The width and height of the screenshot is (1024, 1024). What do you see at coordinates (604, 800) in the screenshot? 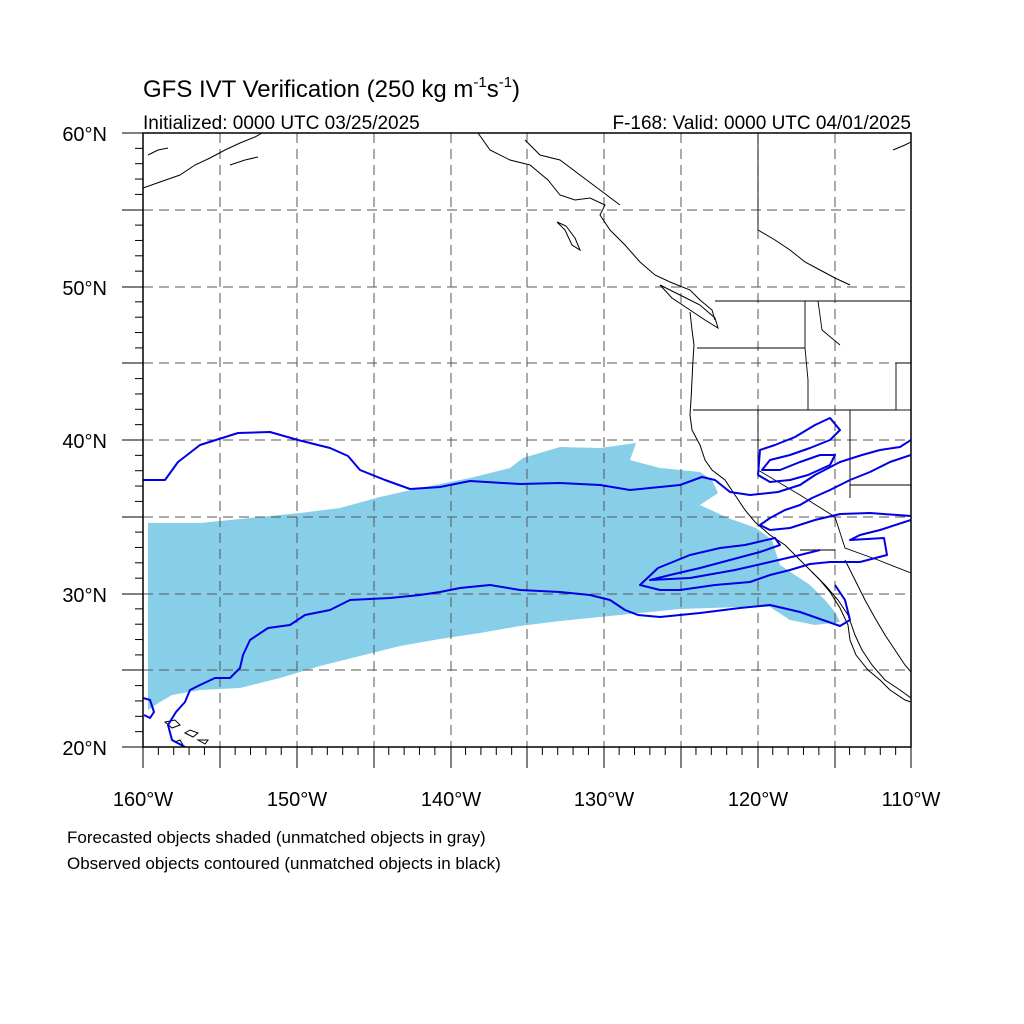
I see `lon-label: 130°W` at bounding box center [604, 800].